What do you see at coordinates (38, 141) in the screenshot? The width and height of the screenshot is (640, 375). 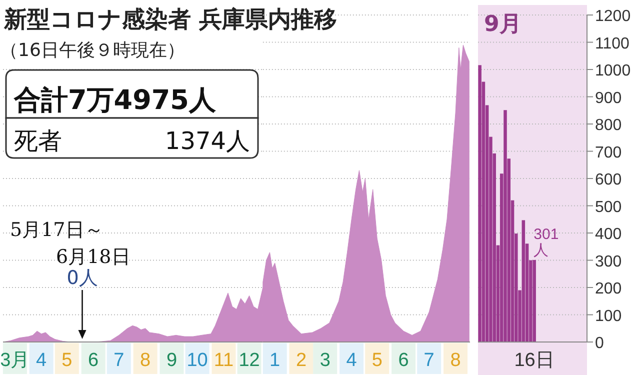 I see `annotation: 死者` at bounding box center [38, 141].